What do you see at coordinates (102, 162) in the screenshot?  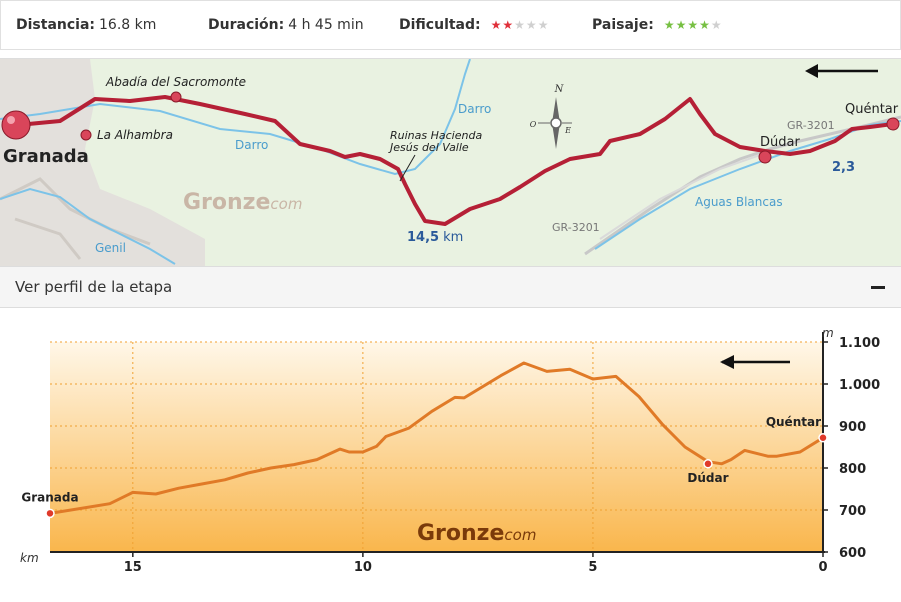 I see `map-urban-area` at bounding box center [102, 162].